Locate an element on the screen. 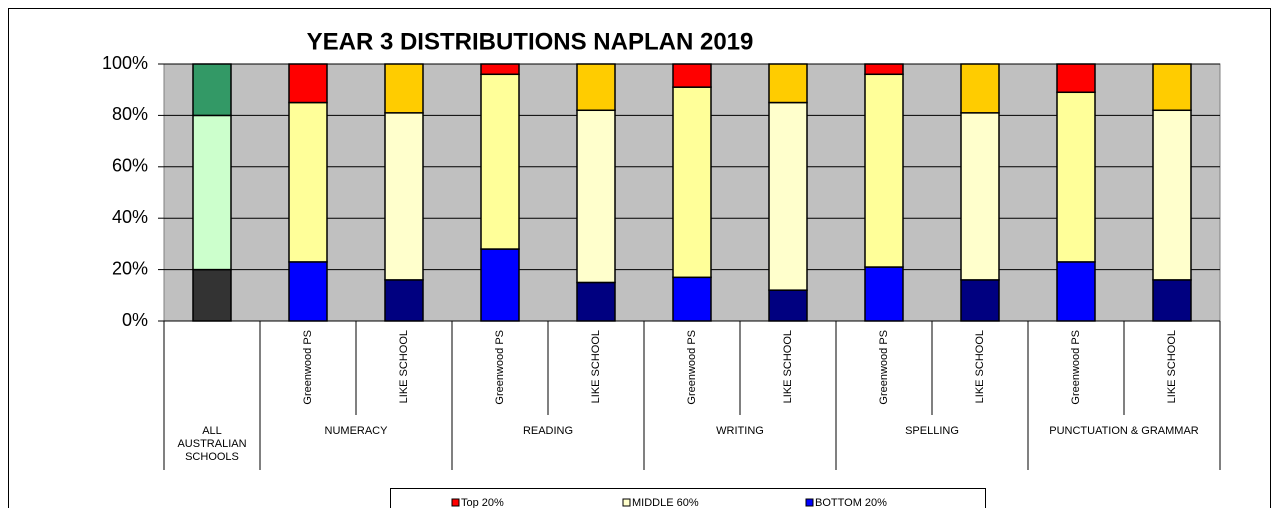 Image resolution: width=1274 pixels, height=508 pixels. legend-label: MIDDLE 60% is located at coordinates (665, 502).